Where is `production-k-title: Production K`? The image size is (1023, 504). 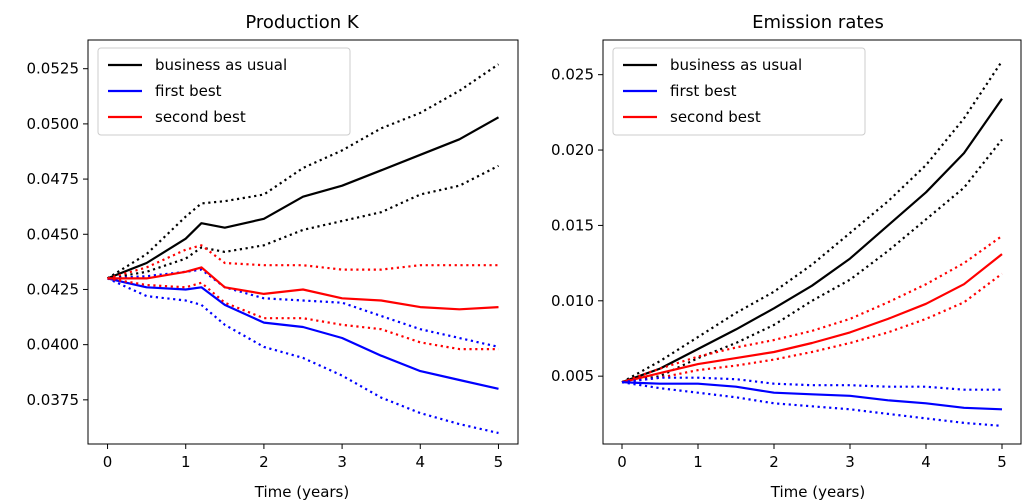 production-k-title: Production K is located at coordinates (302, 22).